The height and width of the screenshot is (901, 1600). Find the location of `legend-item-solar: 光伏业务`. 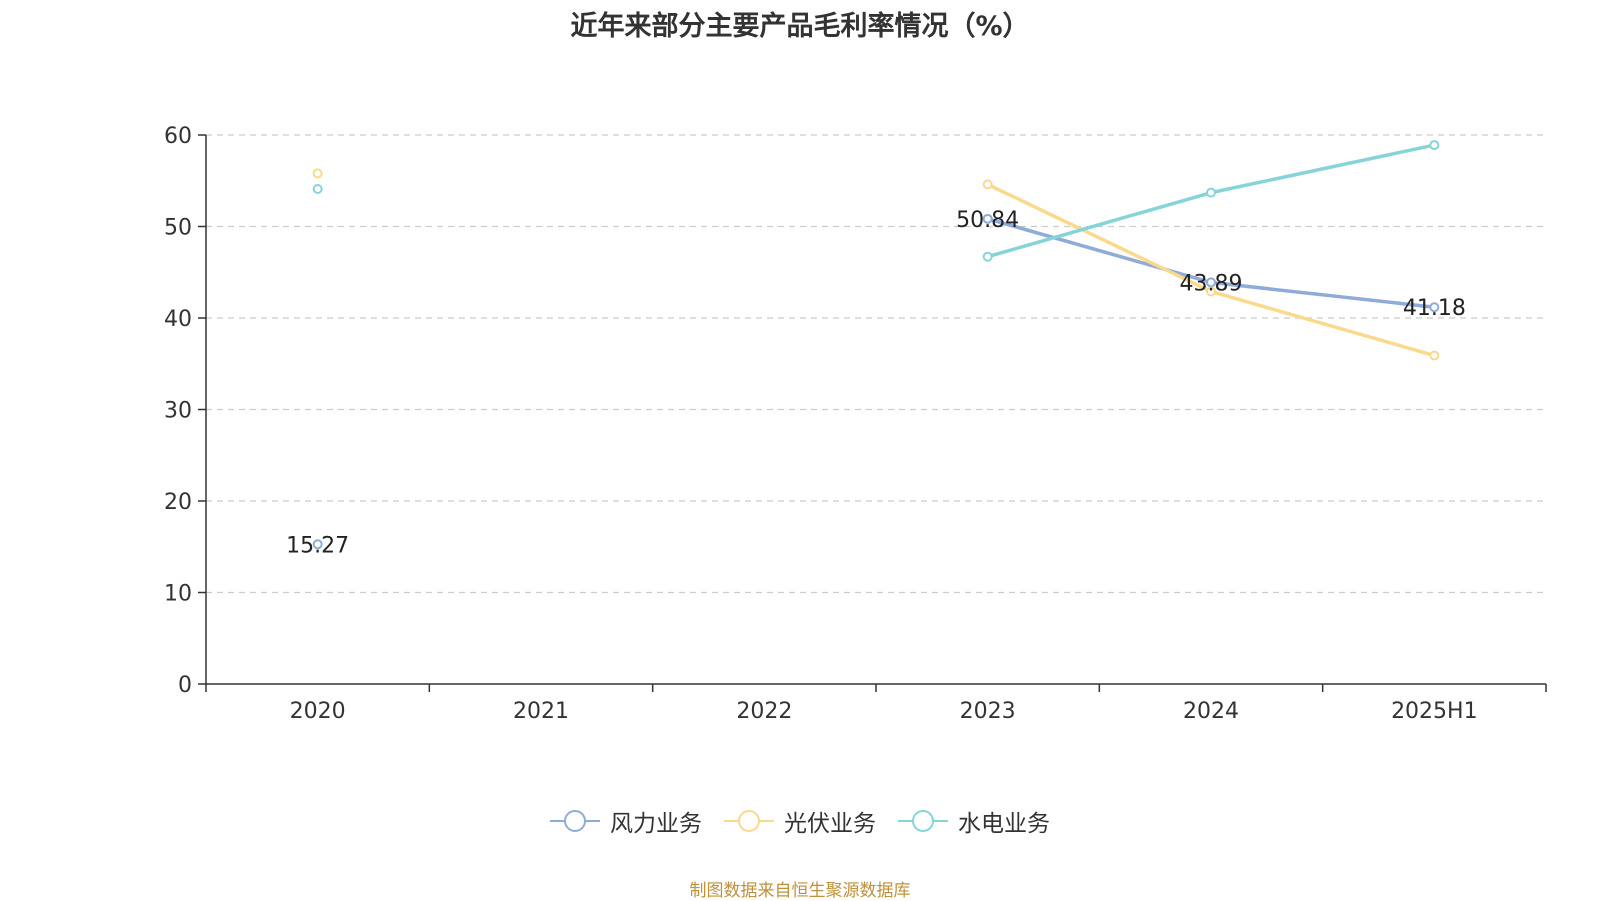

legend-item-solar: 光伏业务 is located at coordinates (800, 821).